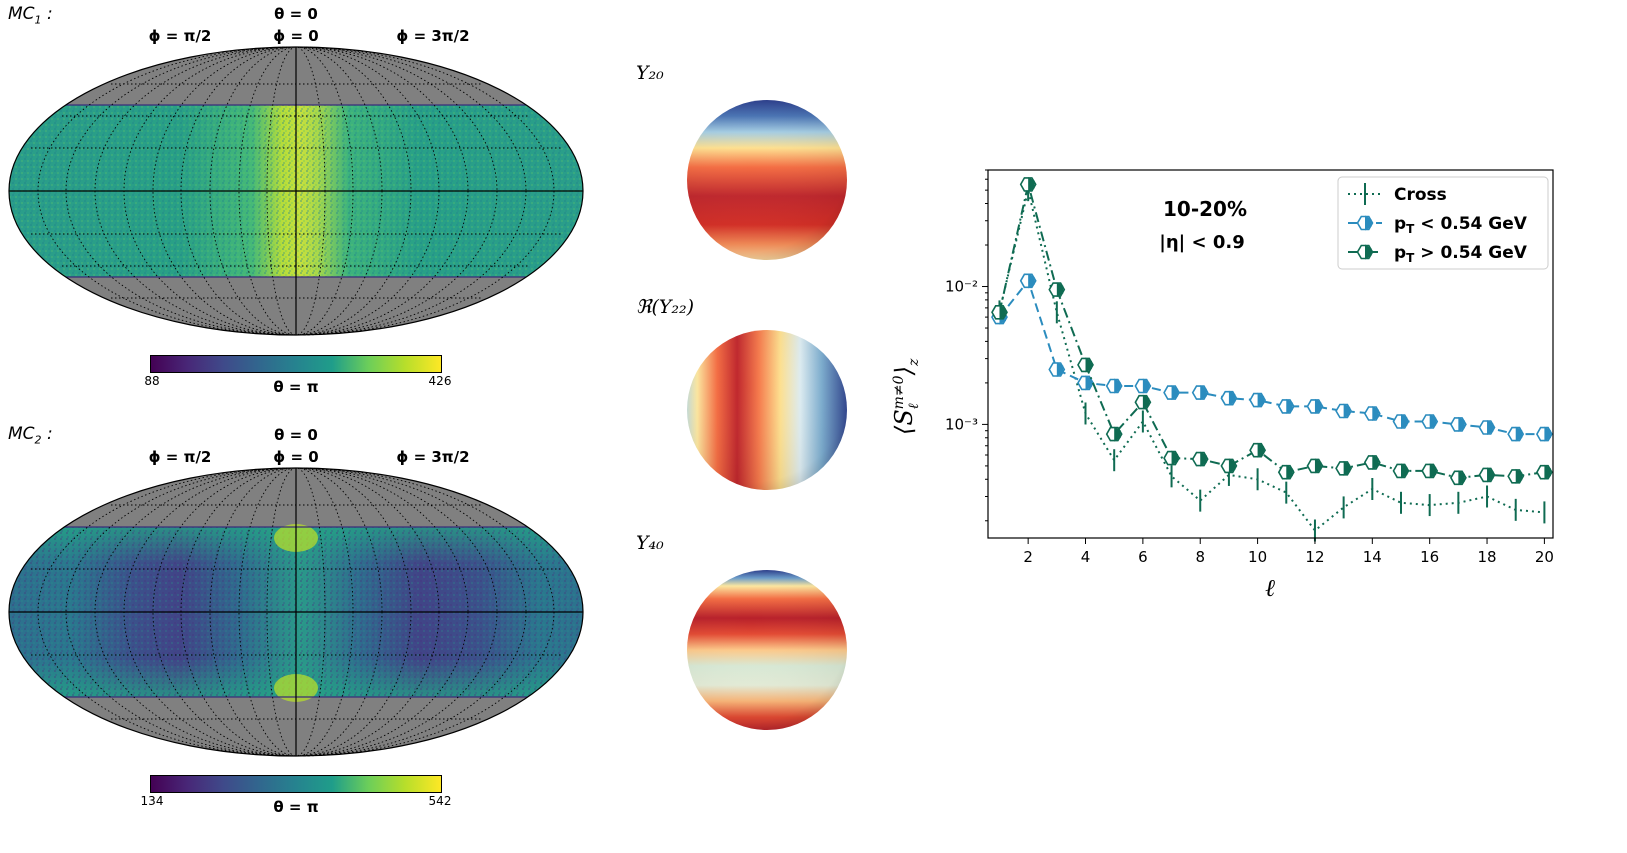 Image resolution: width=1627 pixels, height=853 pixels. What do you see at coordinates (440, 381) in the screenshot?
I see `colorbar-1-max: 426` at bounding box center [440, 381].